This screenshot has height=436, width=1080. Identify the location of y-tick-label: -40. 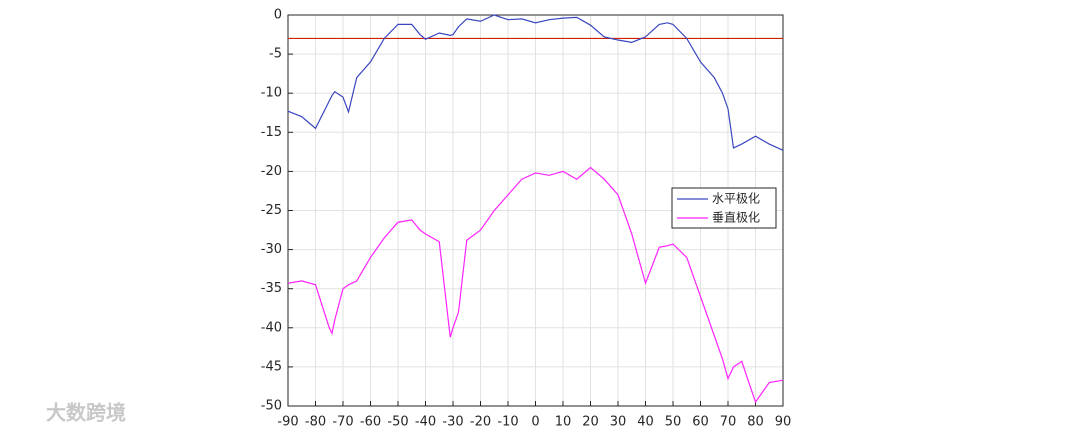
(271, 327).